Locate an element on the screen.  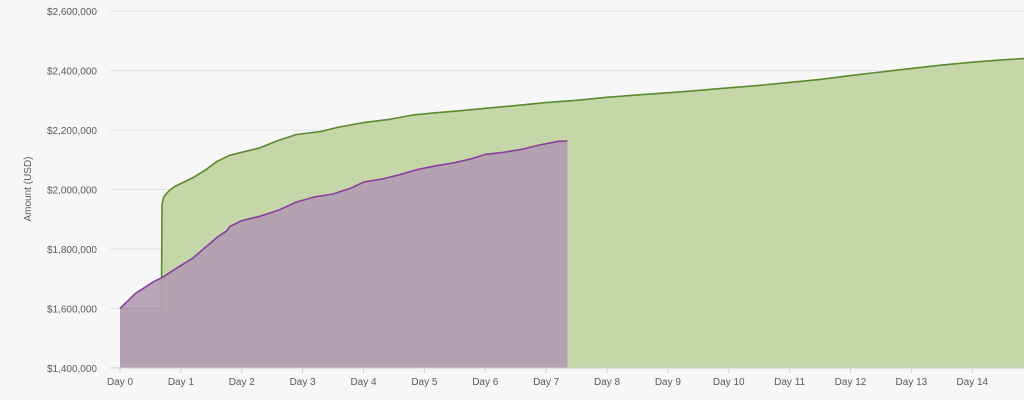
x-tick-label: Day 14 is located at coordinates (972, 382).